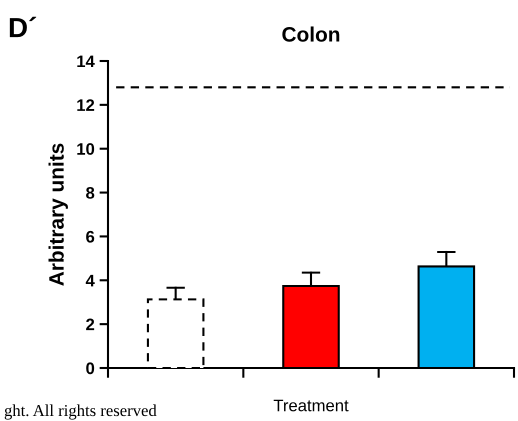  Describe the element at coordinates (86, 62) in the screenshot. I see `y-tick-label: 14` at that location.